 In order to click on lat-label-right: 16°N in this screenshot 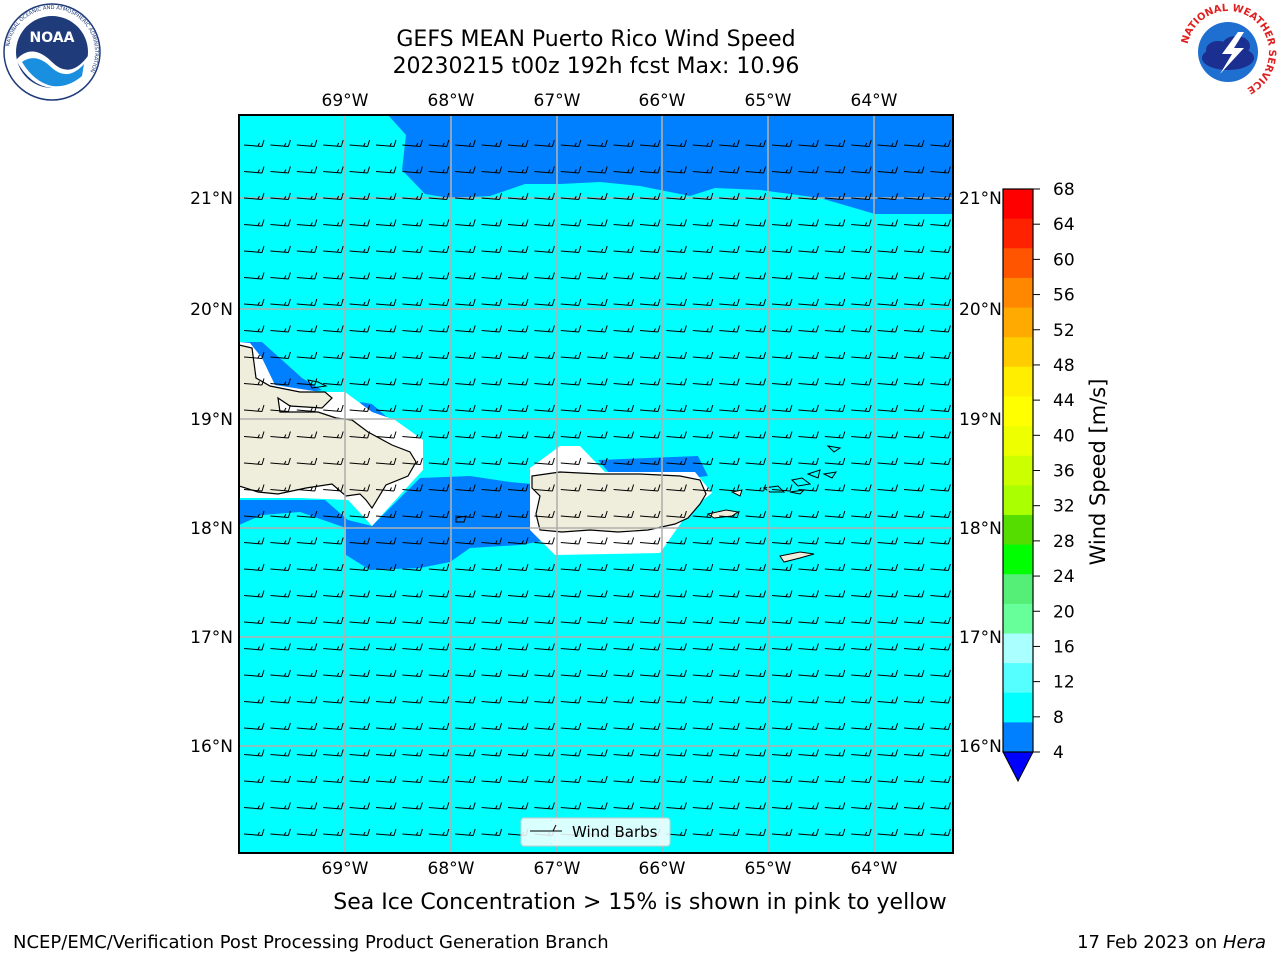, I will do `click(980, 747)`.